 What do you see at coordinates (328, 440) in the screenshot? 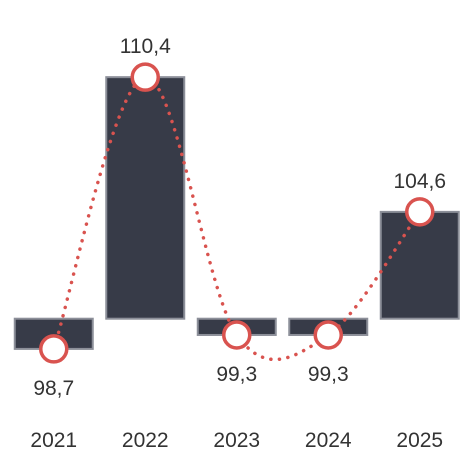
I see `x-label-2024: 2024` at bounding box center [328, 440].